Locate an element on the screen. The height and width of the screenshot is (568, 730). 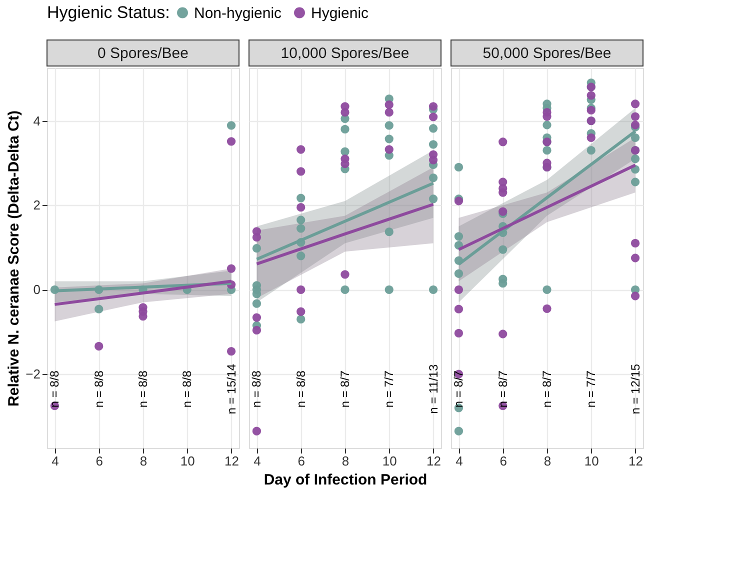
annotation: n = 15/14 is located at coordinates (231, 389).